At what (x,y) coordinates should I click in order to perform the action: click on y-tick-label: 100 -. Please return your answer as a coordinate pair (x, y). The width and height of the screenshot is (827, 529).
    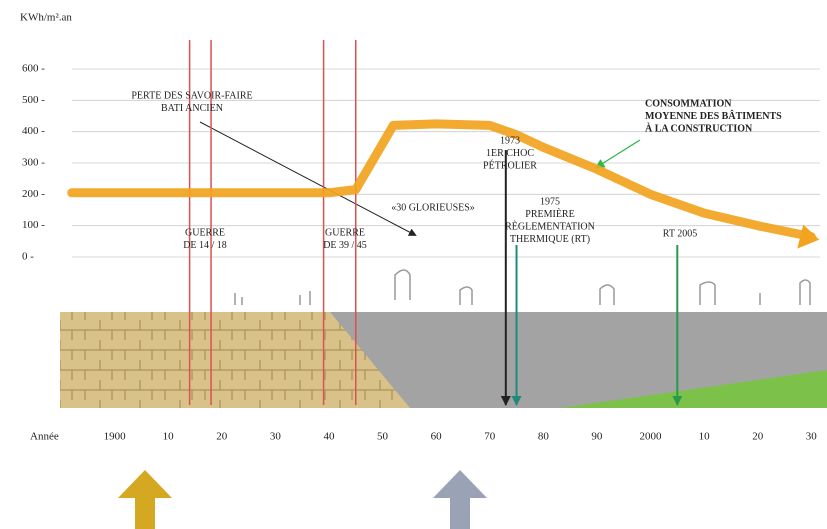
    Looking at the image, I should click on (33, 225).